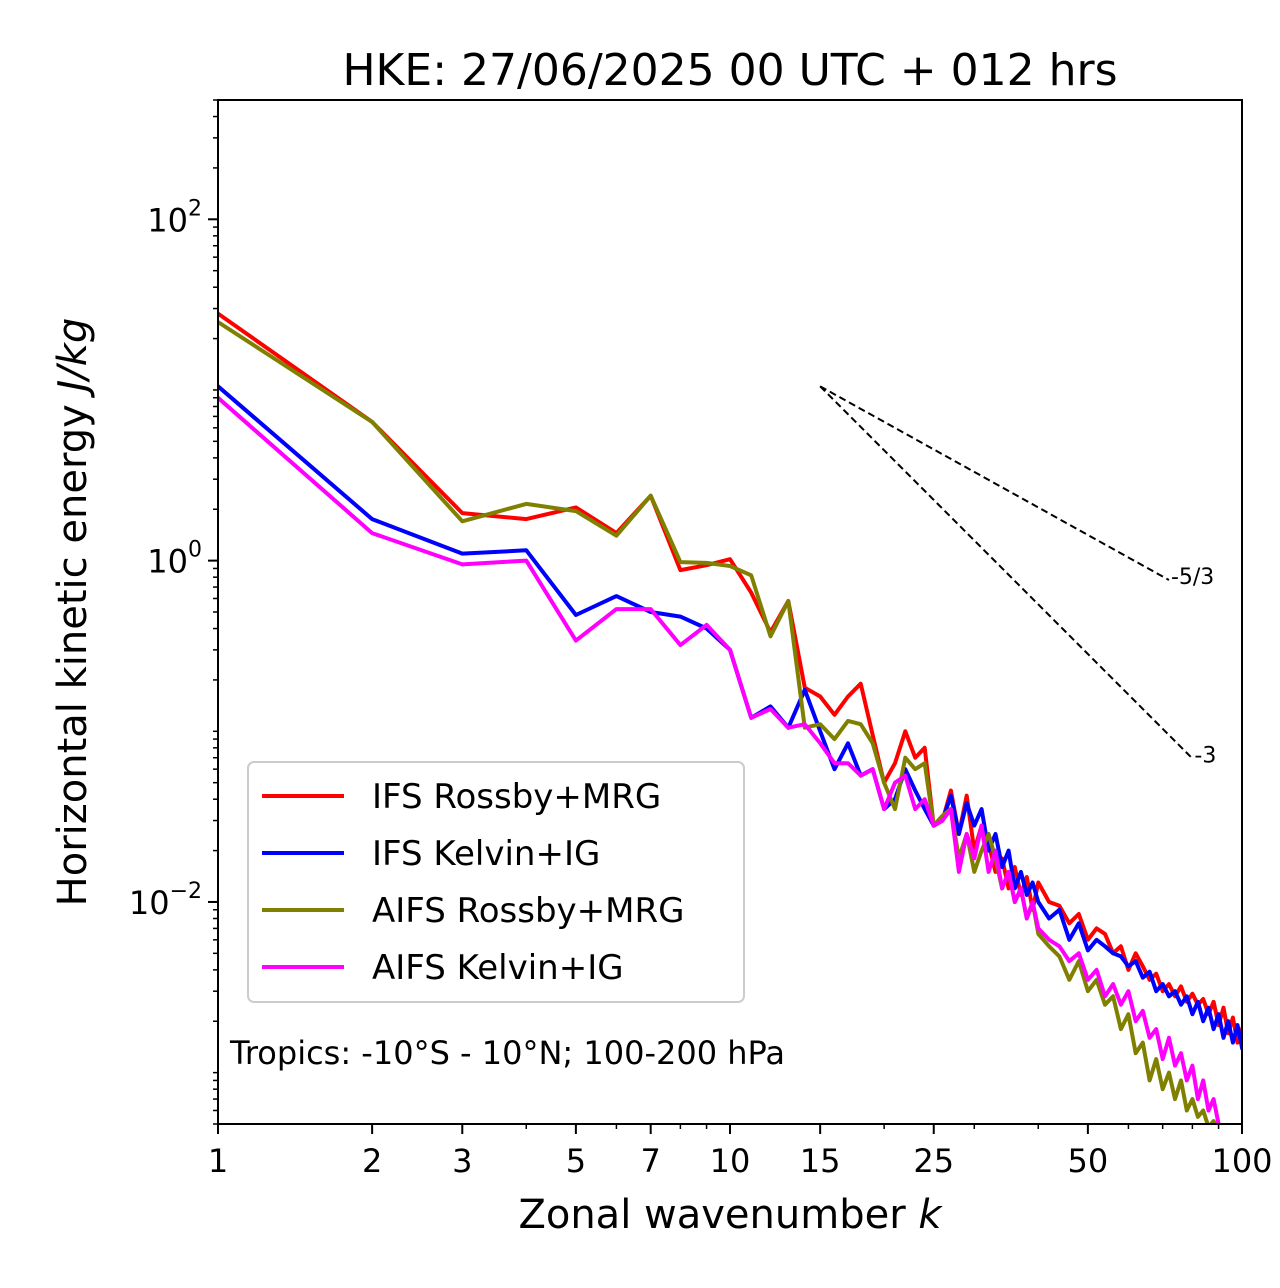  I want to click on legend-frame, so click(496, 882).